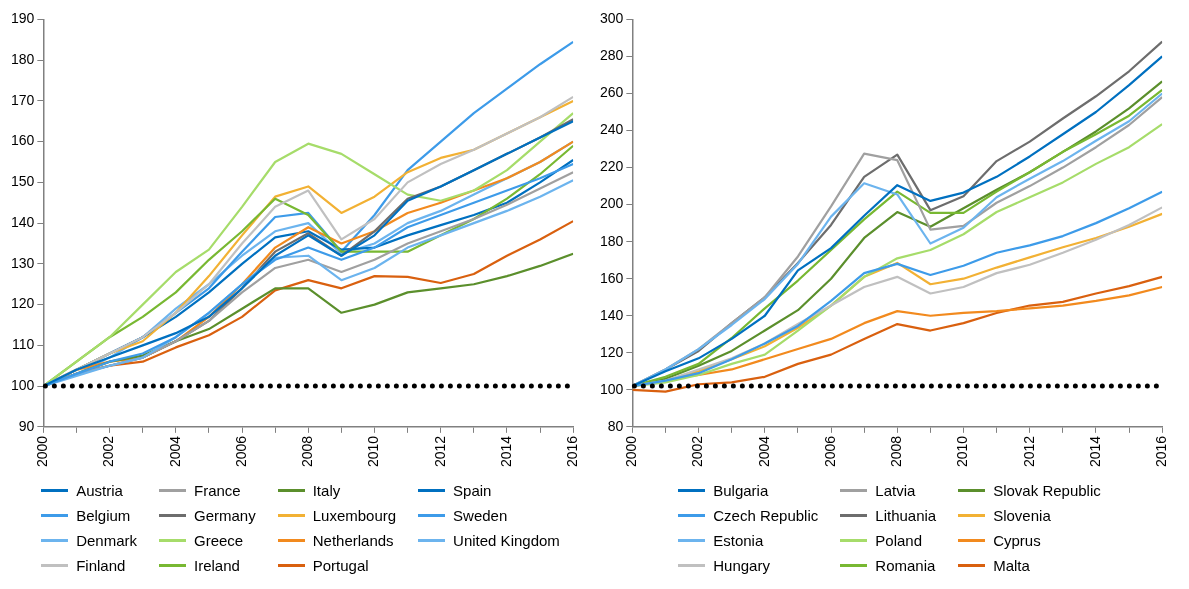 The image size is (1189, 589). Describe the element at coordinates (472, 490) in the screenshot. I see `legend-label: Spain` at that location.